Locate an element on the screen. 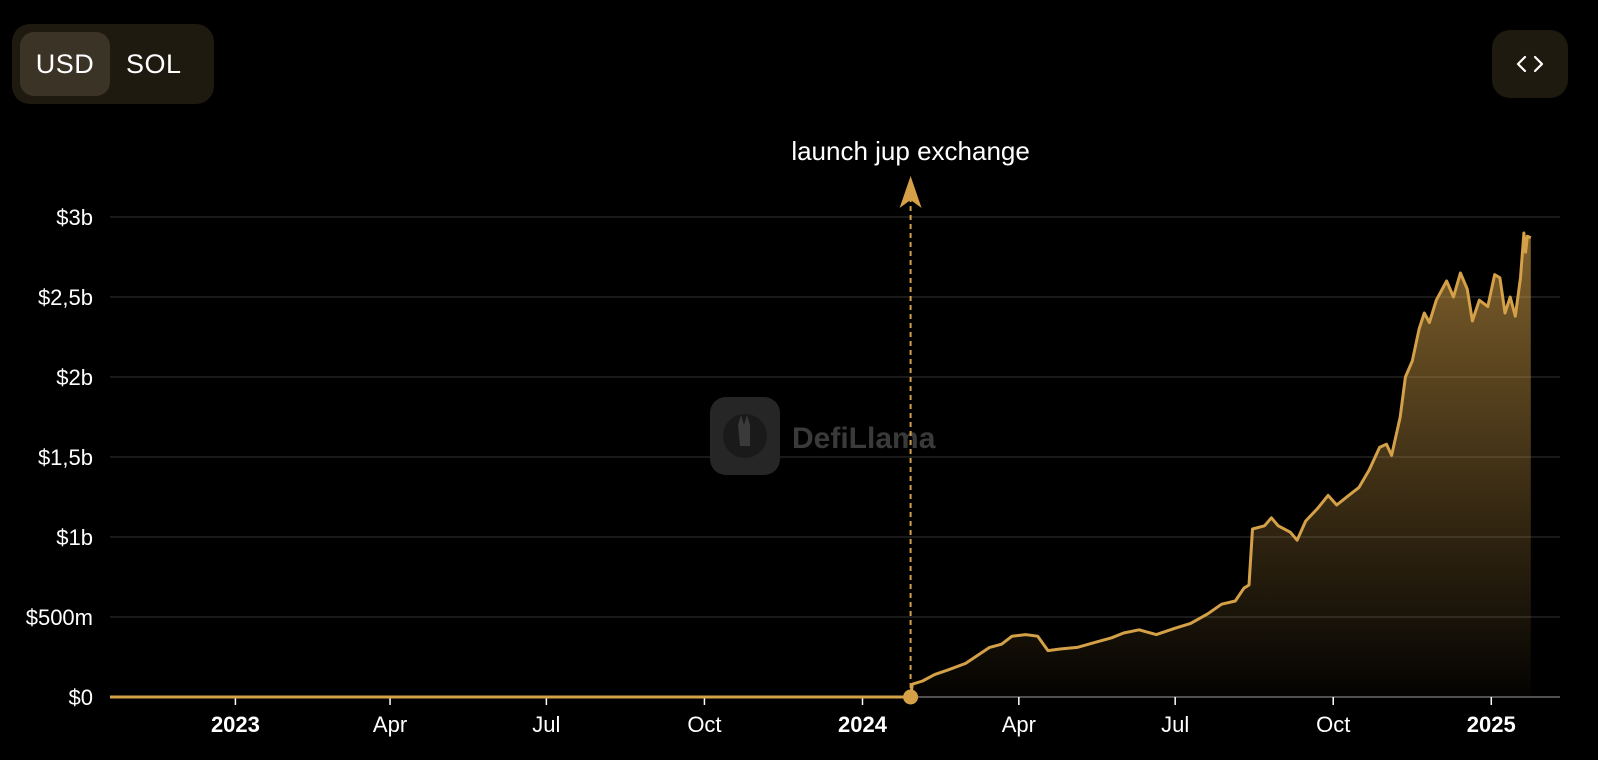  code-icon is located at coordinates (1530, 64).